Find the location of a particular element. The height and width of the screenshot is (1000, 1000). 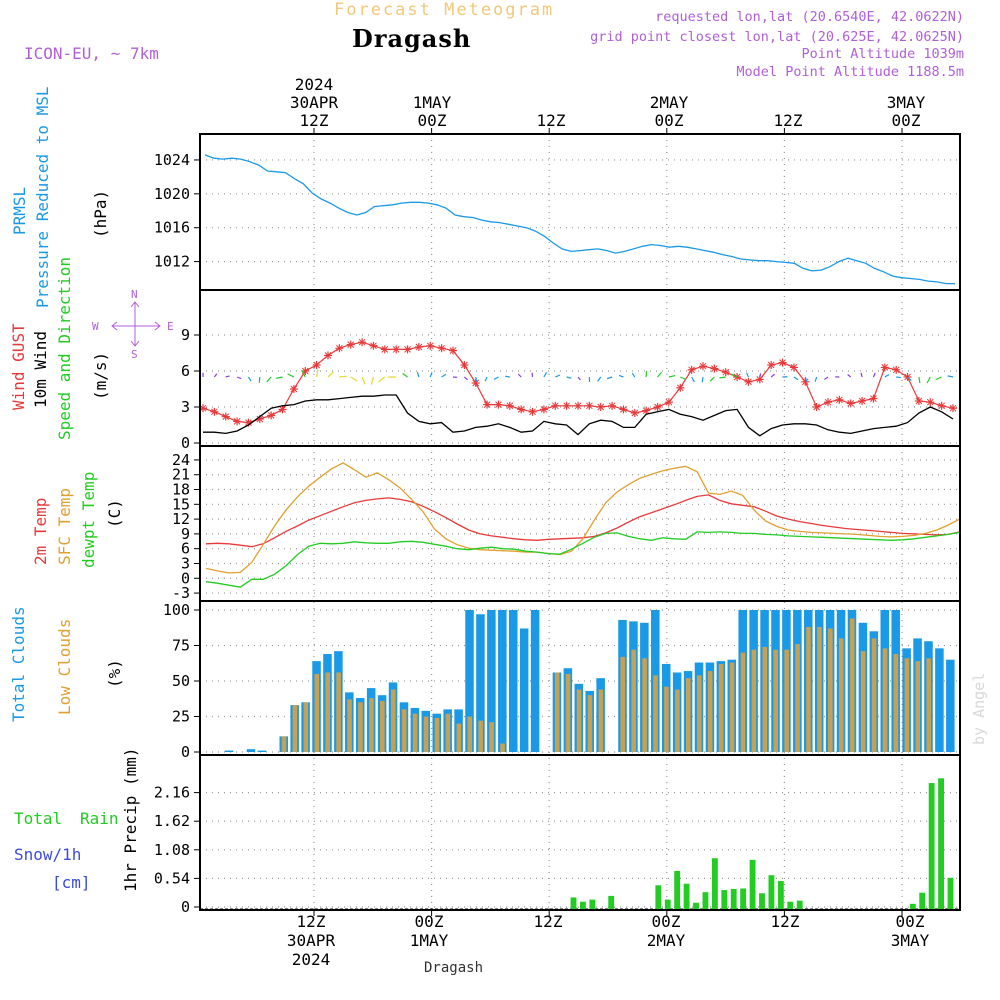

model-label: ICON-EU, ~ 7km is located at coordinates (91, 53).